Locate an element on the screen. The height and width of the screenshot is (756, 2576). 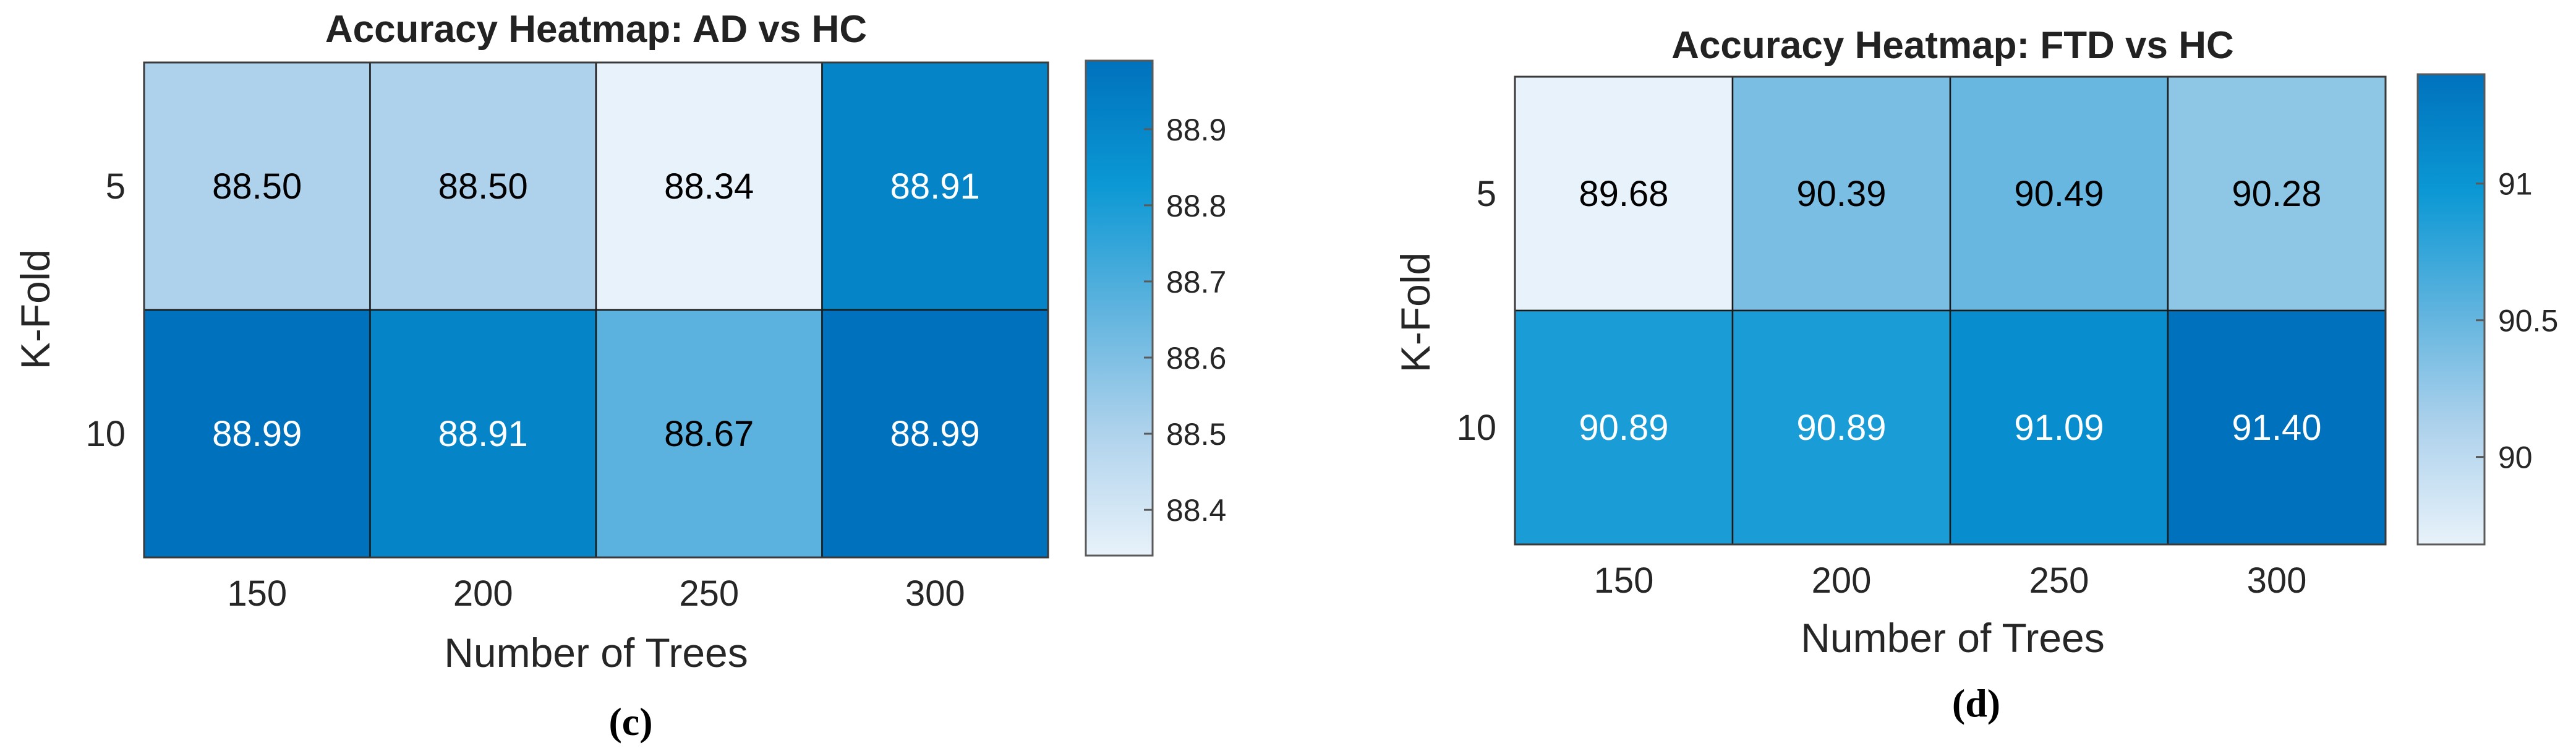
colorbar-tick-label: 90.5 is located at coordinates (2528, 321).